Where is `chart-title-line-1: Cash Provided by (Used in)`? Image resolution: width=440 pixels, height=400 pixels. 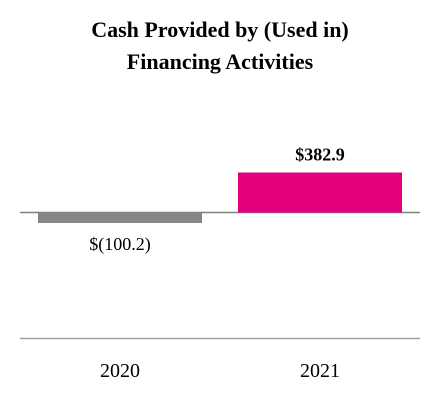
chart-title-line-1: Cash Provided by (Used in) is located at coordinates (220, 29).